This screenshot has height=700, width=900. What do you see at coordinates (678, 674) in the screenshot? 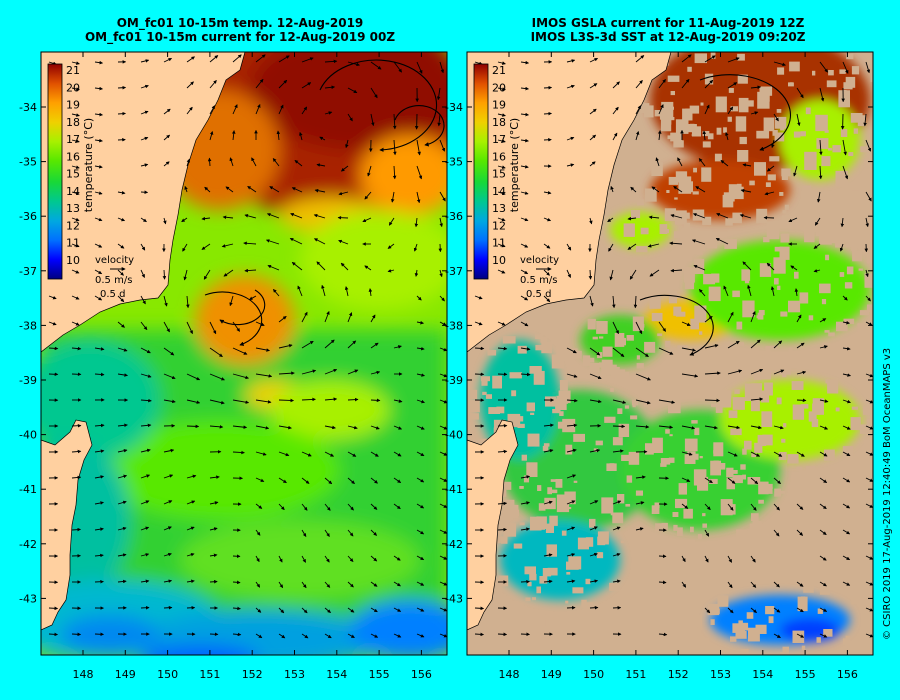
I see `lon-tick-label: 152` at bounding box center [678, 674].